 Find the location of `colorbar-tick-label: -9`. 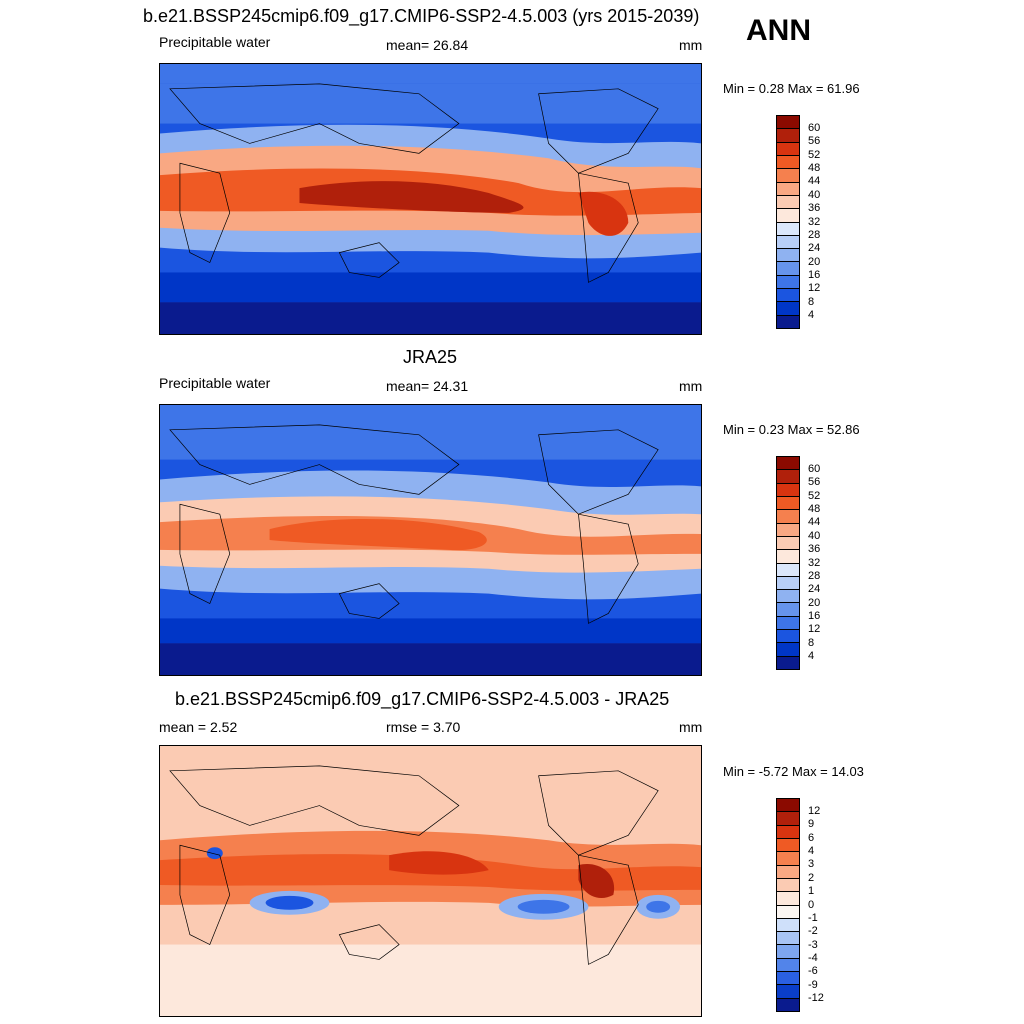

colorbar-tick-label: -9 is located at coordinates (813, 984).